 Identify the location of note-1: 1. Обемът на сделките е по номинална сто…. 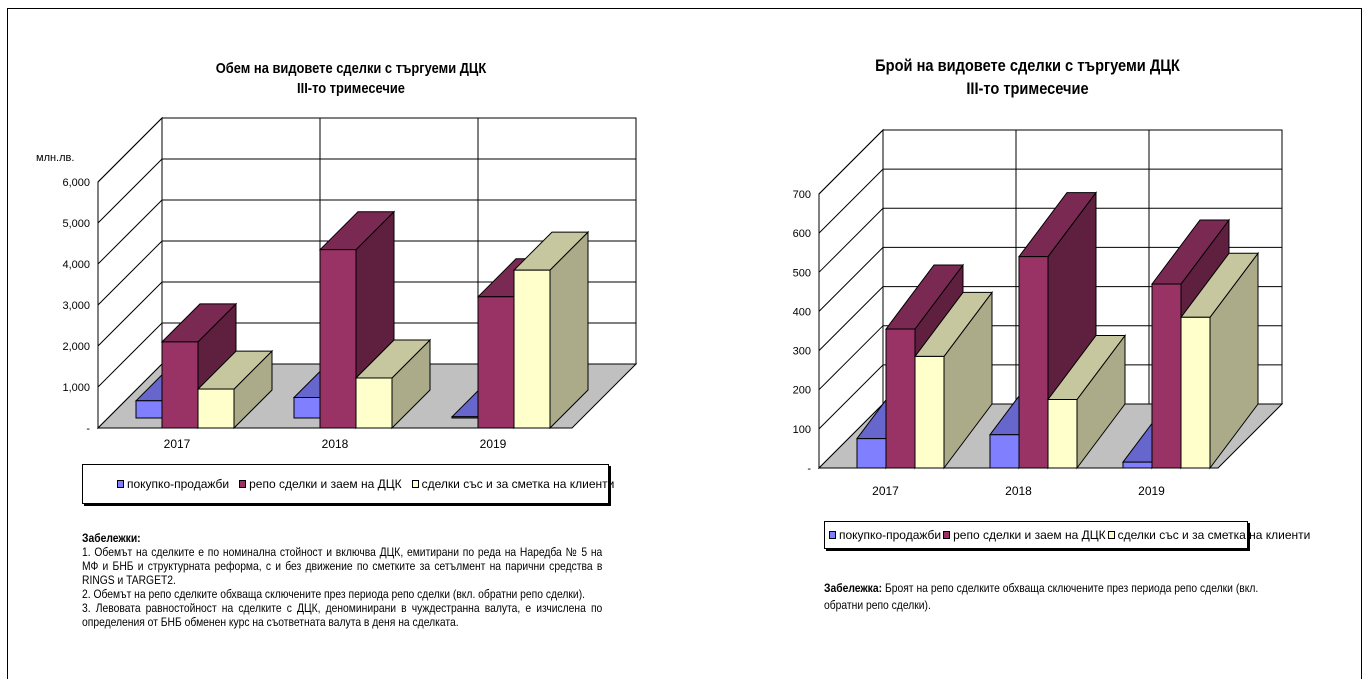
(342, 566).